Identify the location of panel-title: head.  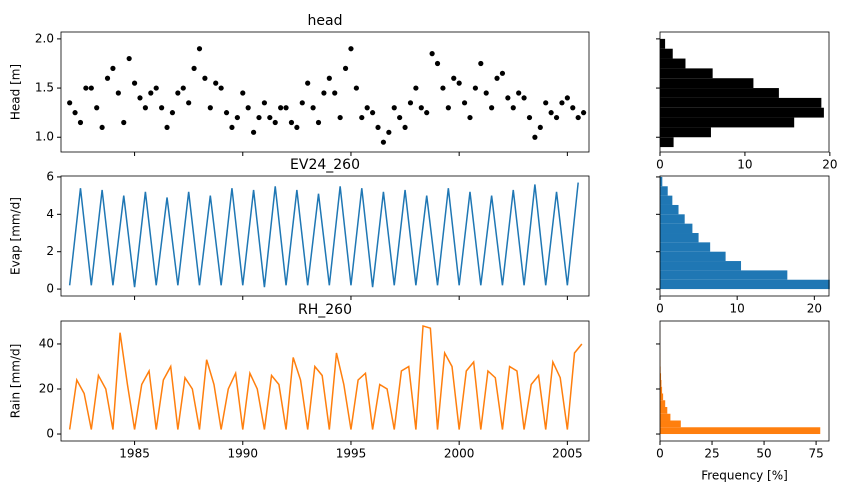
(325, 21).